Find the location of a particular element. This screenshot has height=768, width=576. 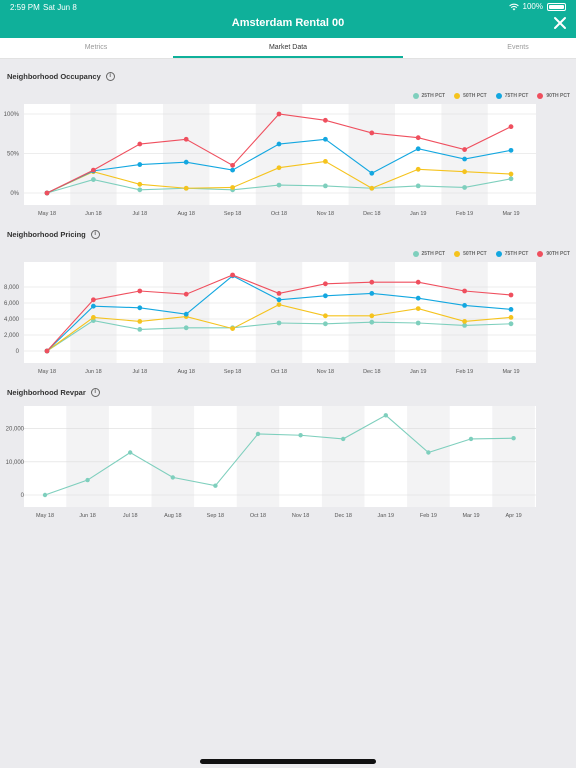

y-tick-label: 2,000 is located at coordinates (12, 336).